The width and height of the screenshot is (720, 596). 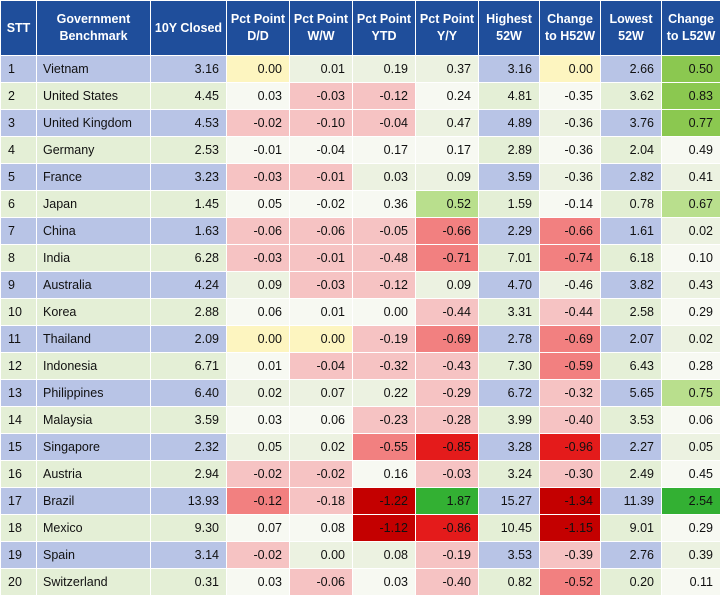 I want to click on dd-cell: -0.02, so click(x=258, y=123).